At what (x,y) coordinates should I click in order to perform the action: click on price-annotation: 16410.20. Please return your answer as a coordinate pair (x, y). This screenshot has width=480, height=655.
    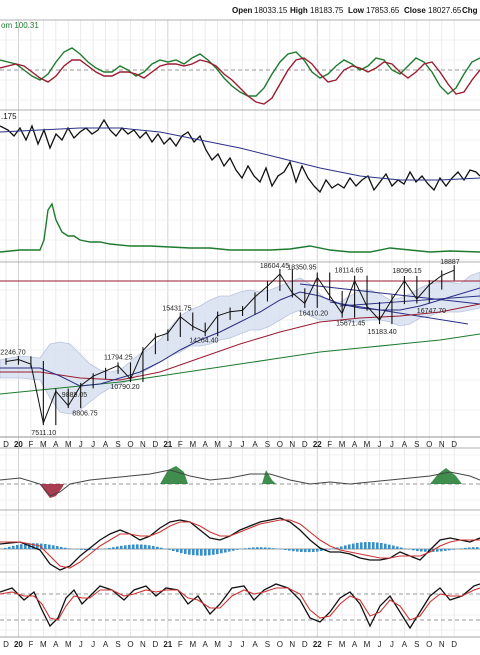
    Looking at the image, I should click on (313, 314).